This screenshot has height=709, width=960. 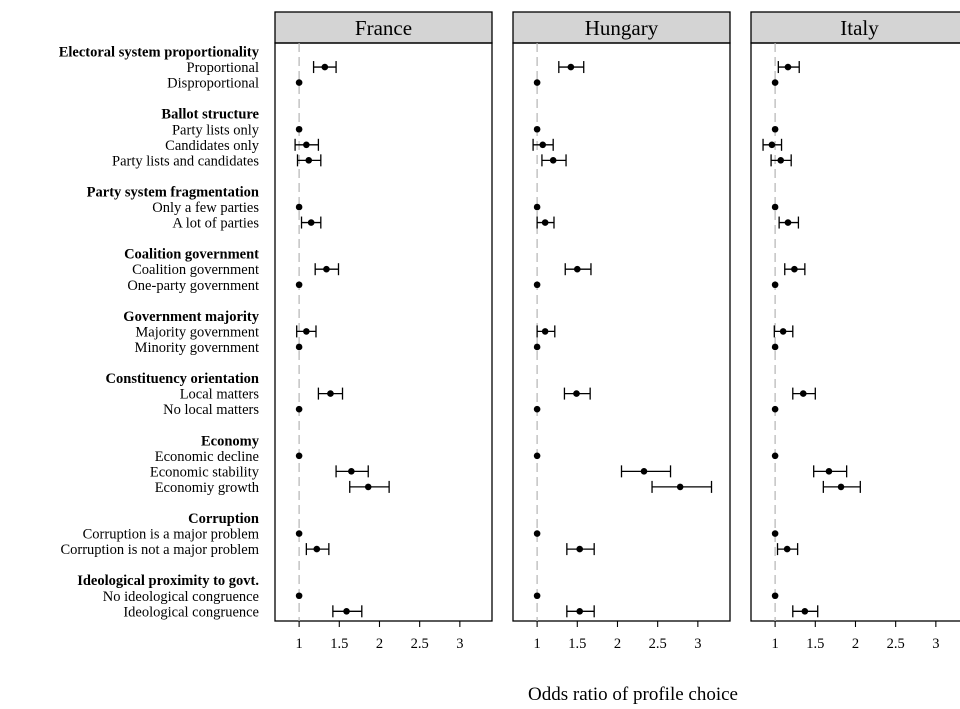 What do you see at coordinates (191, 317) in the screenshot?
I see `group-title: Government majority` at bounding box center [191, 317].